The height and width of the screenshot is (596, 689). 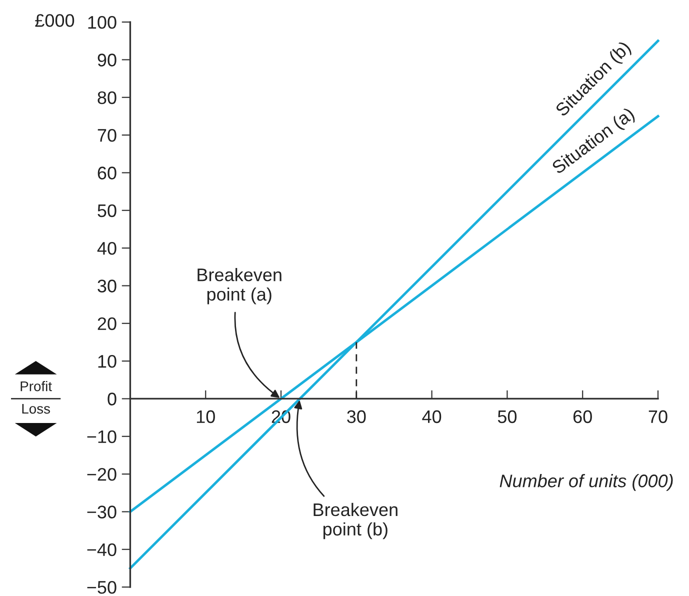 I want to click on y-axis-title: £000, so click(x=54, y=20).